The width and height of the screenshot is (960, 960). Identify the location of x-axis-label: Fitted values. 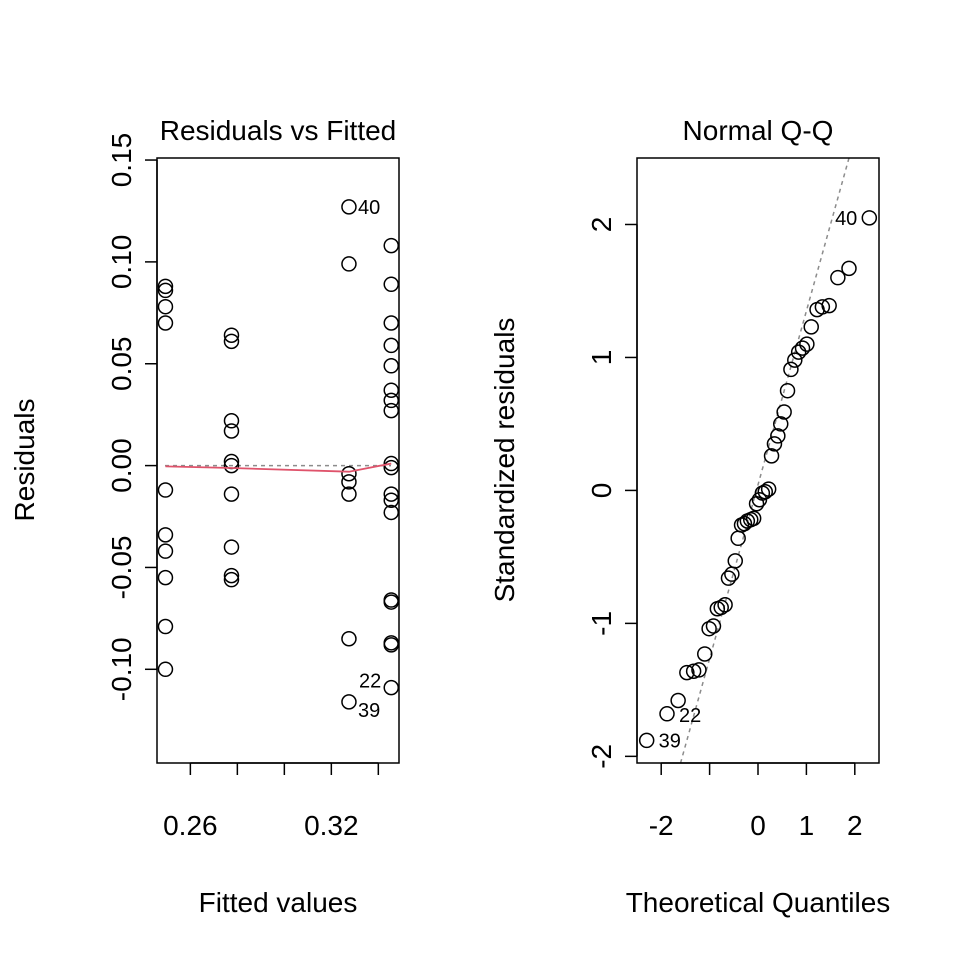
(278, 902).